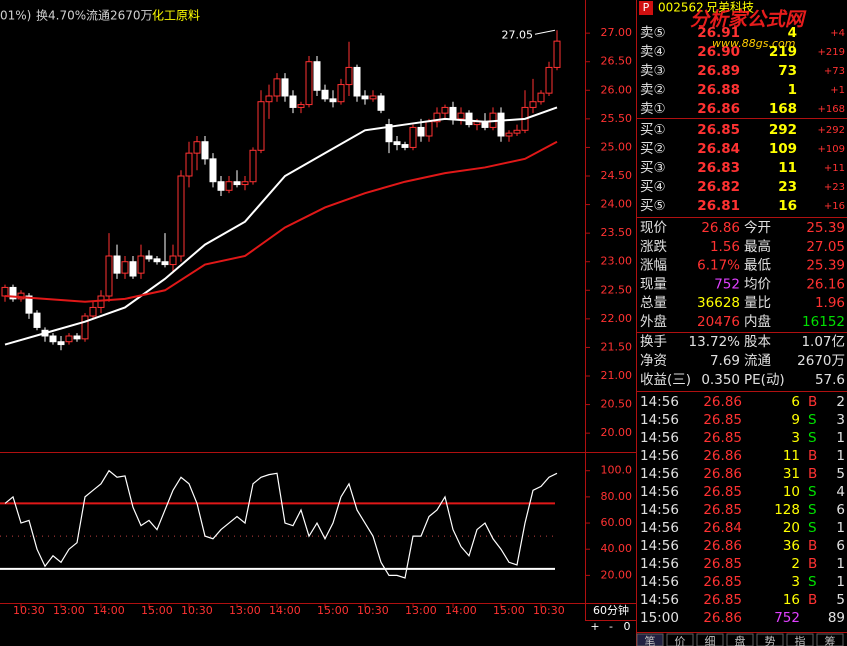 This screenshot has width=847, height=646. I want to click on book-price: 26.91, so click(718, 33).